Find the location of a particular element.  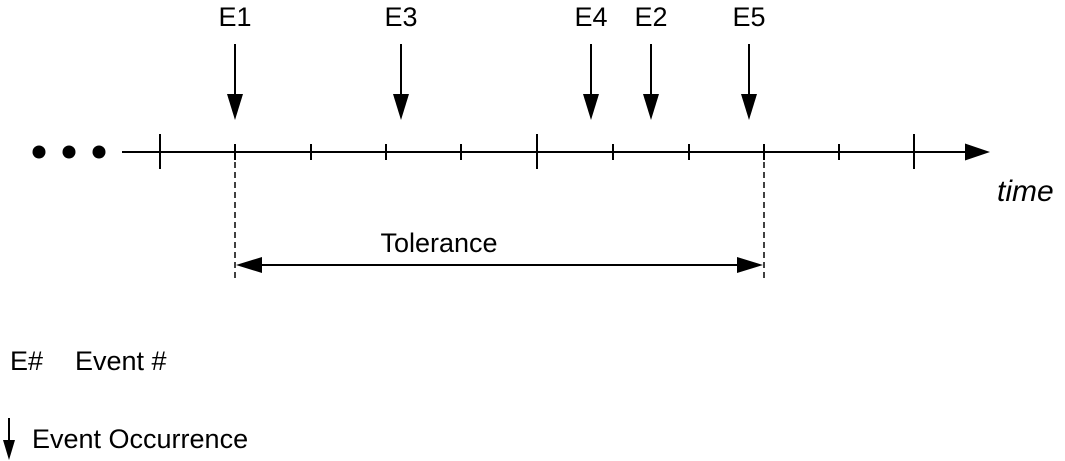

legend-symbol-description: Event # is located at coordinates (121, 361).